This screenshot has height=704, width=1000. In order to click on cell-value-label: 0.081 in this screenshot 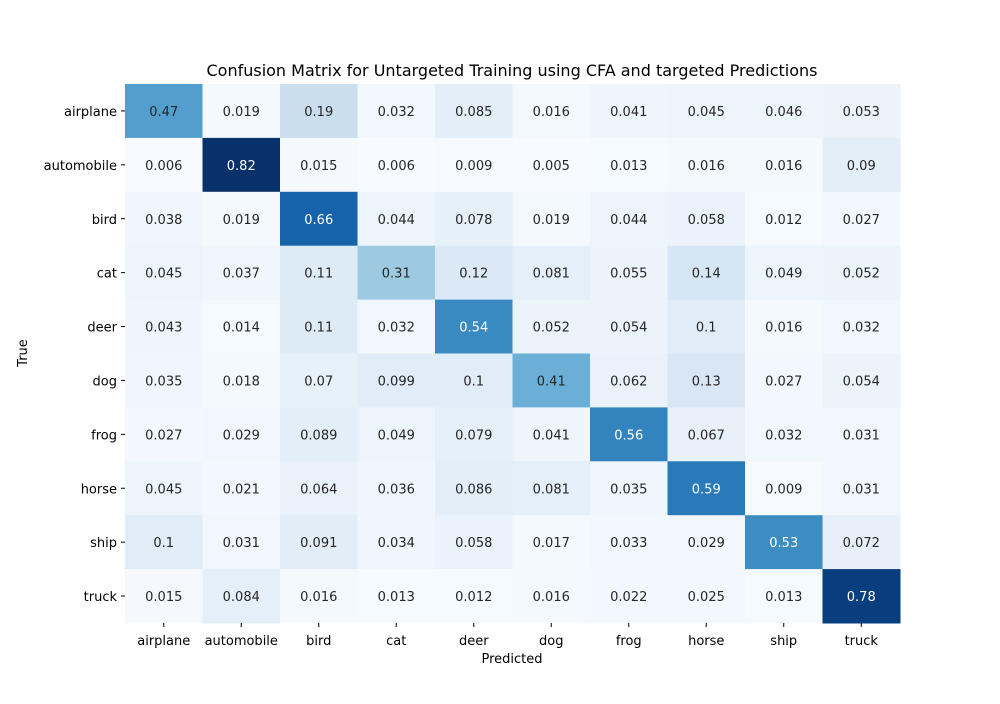, I will do `click(551, 489)`.